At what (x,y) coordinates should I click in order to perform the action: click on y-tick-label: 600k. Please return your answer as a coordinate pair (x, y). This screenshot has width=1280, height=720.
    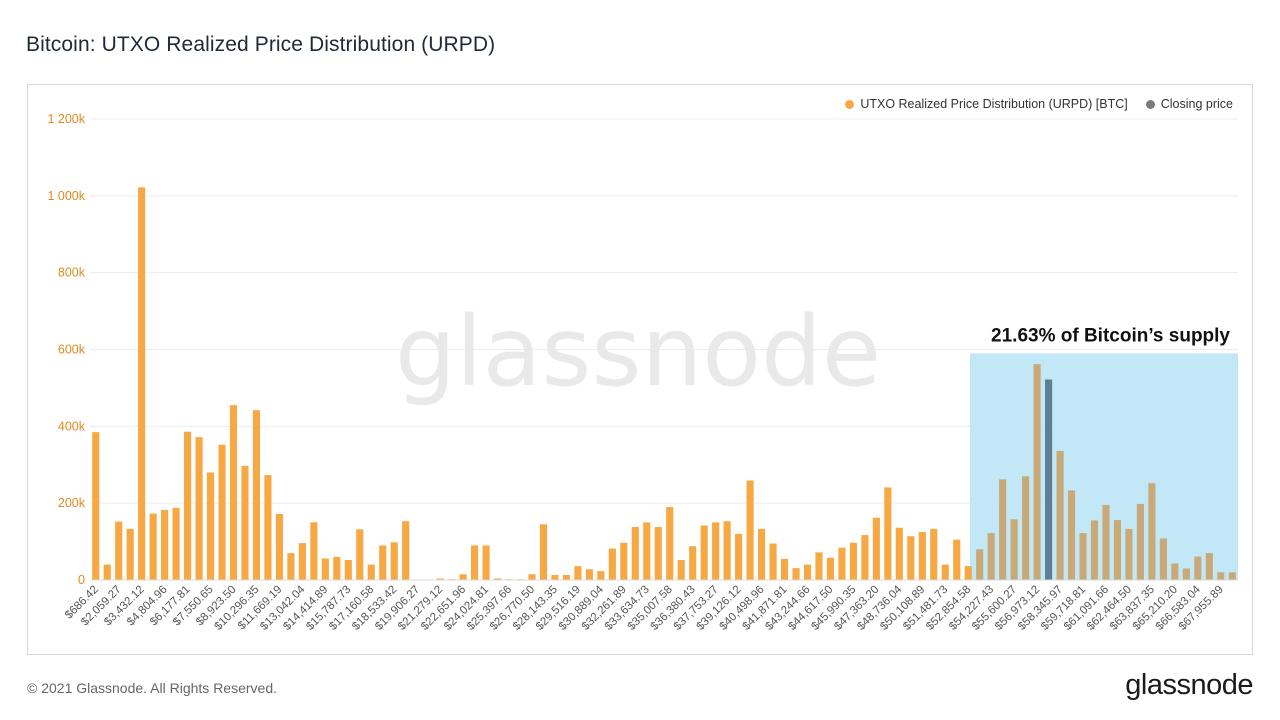
    Looking at the image, I should click on (72, 350).